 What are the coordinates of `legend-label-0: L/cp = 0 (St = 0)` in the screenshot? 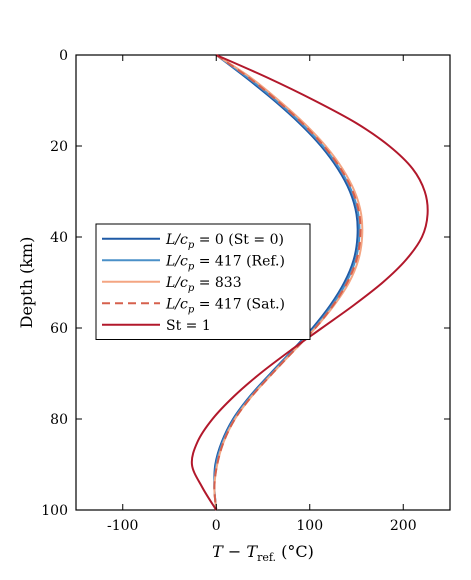 It's located at (224, 241).